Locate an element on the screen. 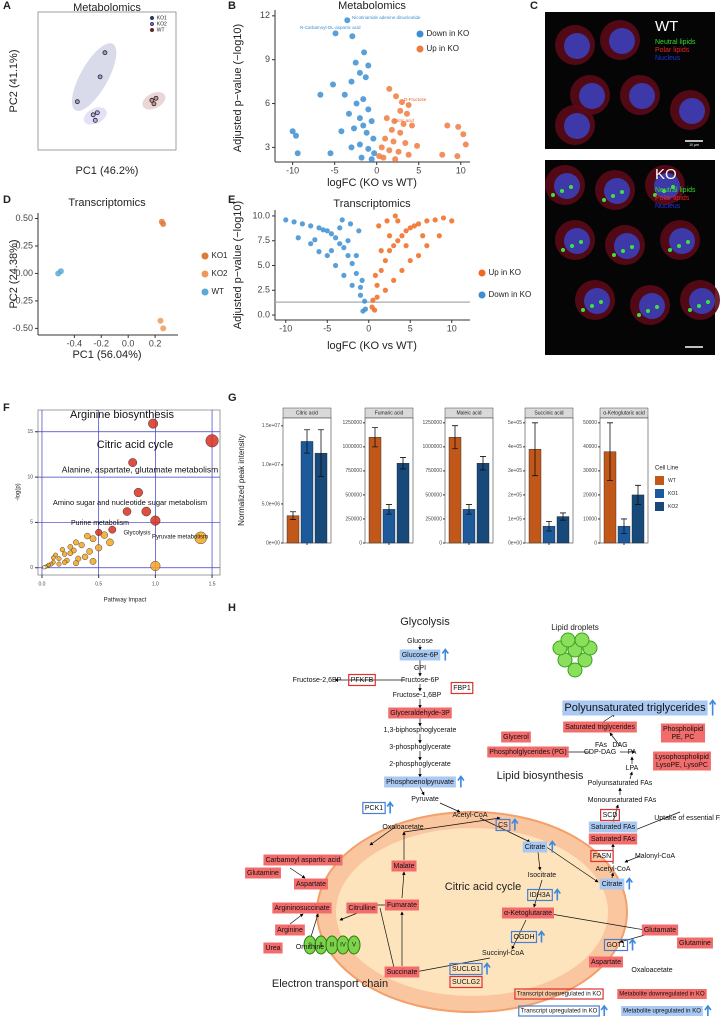  node-label: CDP-DAG is located at coordinates (600, 752).